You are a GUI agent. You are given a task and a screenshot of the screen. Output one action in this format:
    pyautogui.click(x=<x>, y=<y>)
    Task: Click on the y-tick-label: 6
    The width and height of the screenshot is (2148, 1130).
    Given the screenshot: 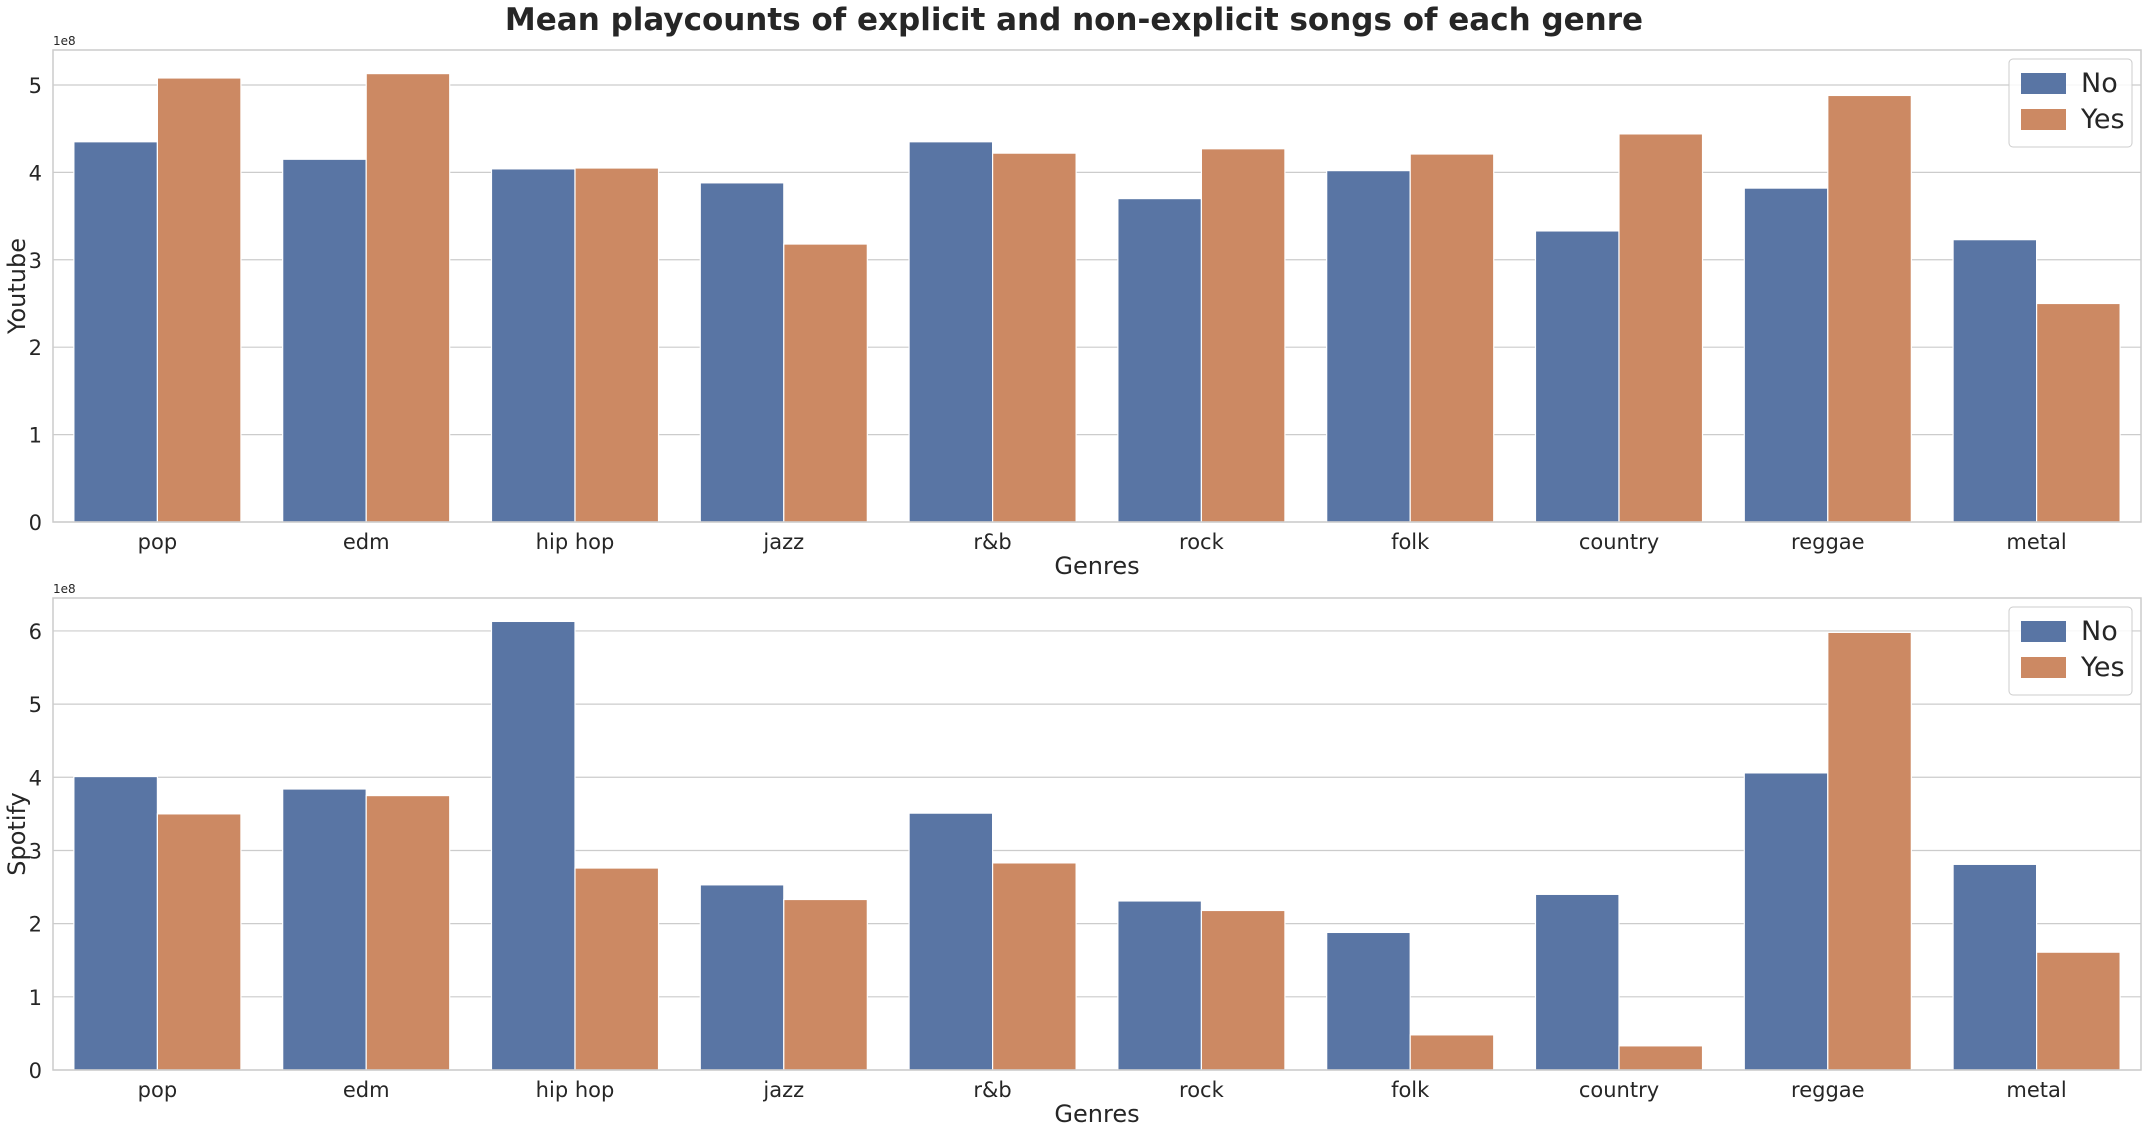 What is the action you would take?
    pyautogui.click(x=35, y=632)
    